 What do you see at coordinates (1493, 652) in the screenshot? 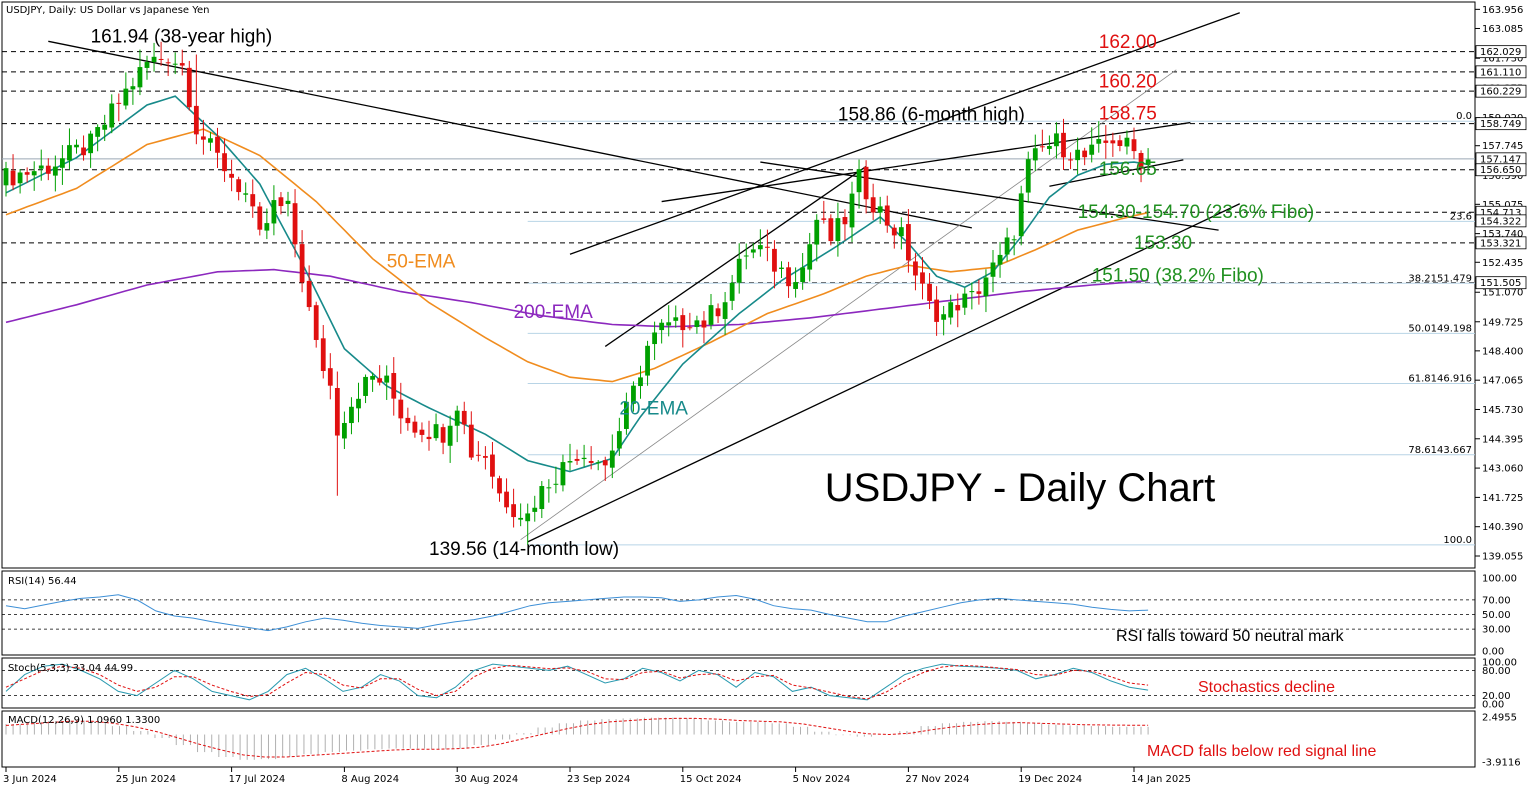
I see `rsi-tick-label: 0.00` at bounding box center [1493, 652].